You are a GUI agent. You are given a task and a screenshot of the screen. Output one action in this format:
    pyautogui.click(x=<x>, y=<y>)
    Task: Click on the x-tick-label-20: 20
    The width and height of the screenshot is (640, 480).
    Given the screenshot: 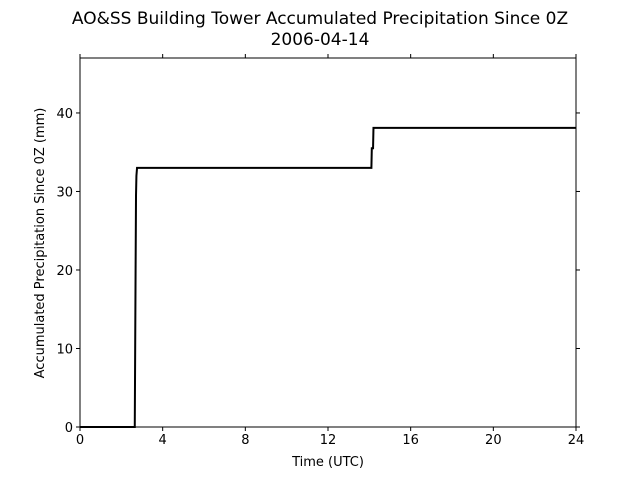 What is the action you would take?
    pyautogui.click(x=493, y=440)
    